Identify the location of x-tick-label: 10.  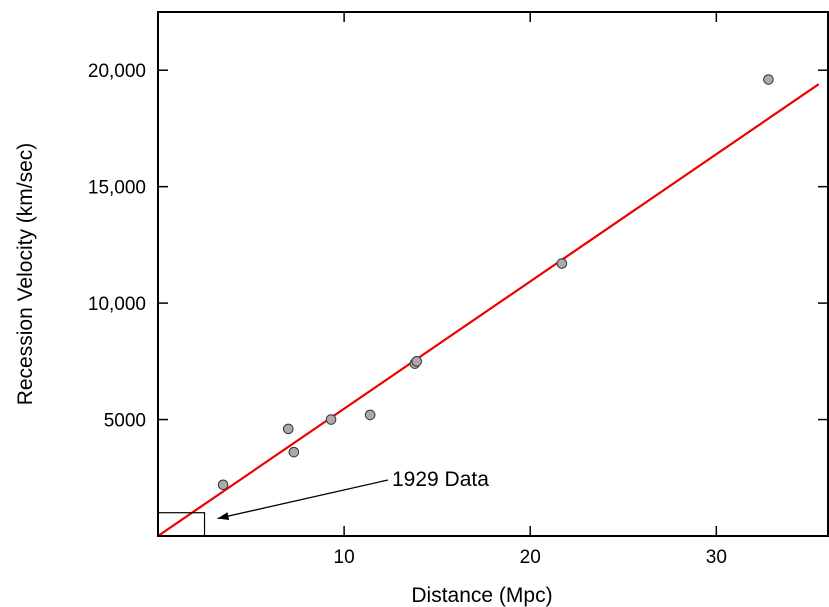
(344, 557).